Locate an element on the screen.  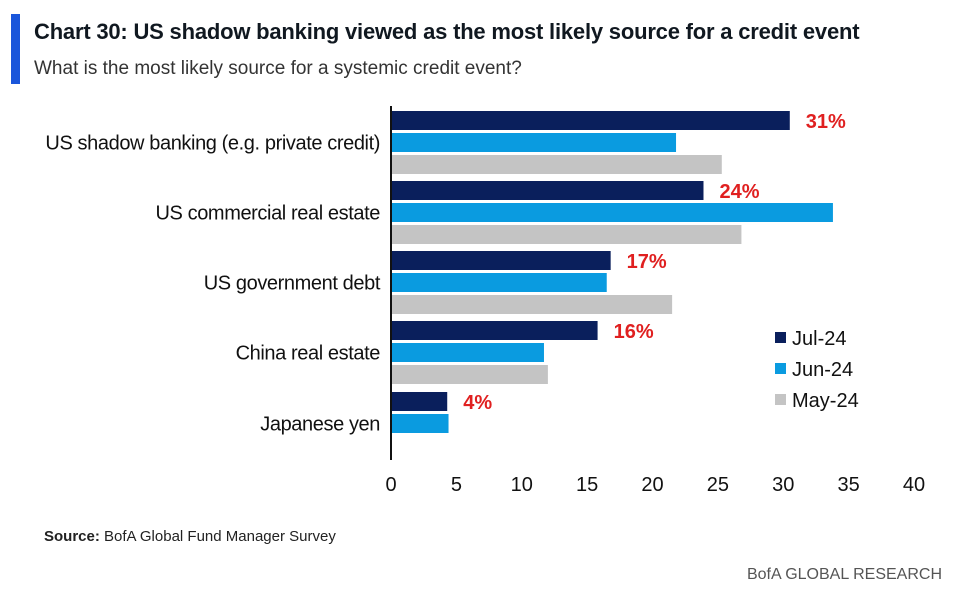
x-tick-label: 40 is located at coordinates (914, 485).